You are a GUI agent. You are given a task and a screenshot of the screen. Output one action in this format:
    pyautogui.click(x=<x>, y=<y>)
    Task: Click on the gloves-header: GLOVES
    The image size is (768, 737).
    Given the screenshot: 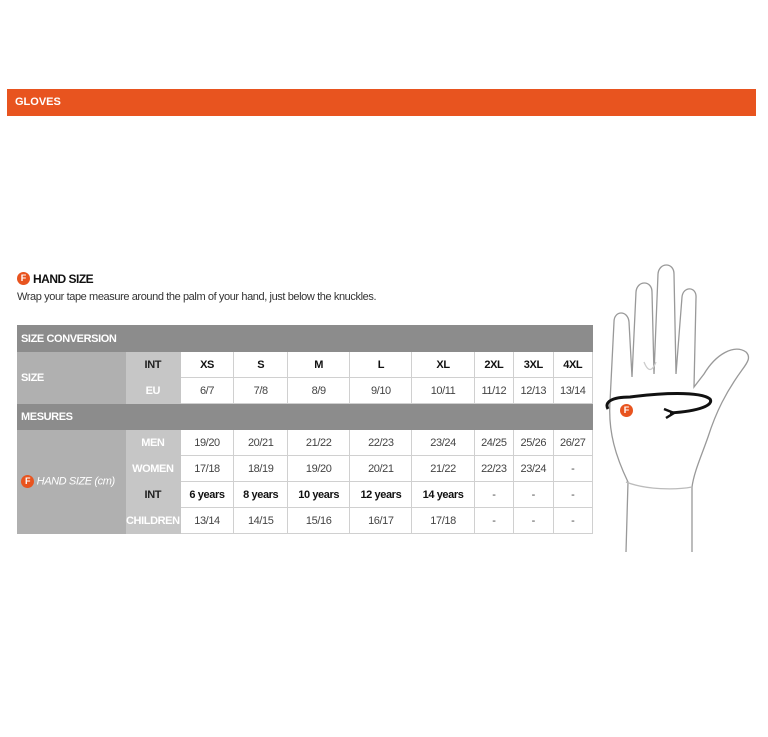 What is the action you would take?
    pyautogui.click(x=381, y=102)
    